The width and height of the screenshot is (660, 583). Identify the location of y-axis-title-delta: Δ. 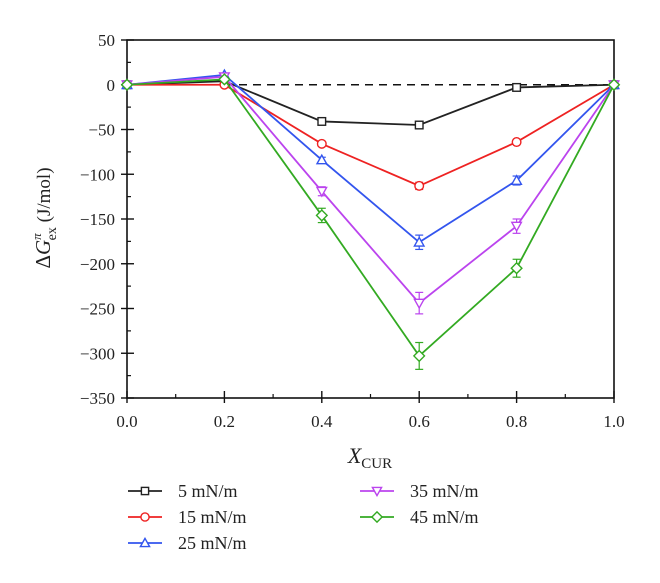
(43, 262).